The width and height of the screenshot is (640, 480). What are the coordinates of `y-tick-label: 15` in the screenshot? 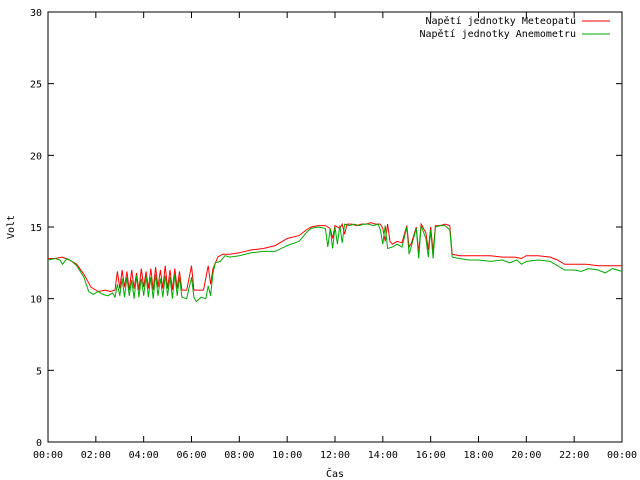 It's located at (36, 228).